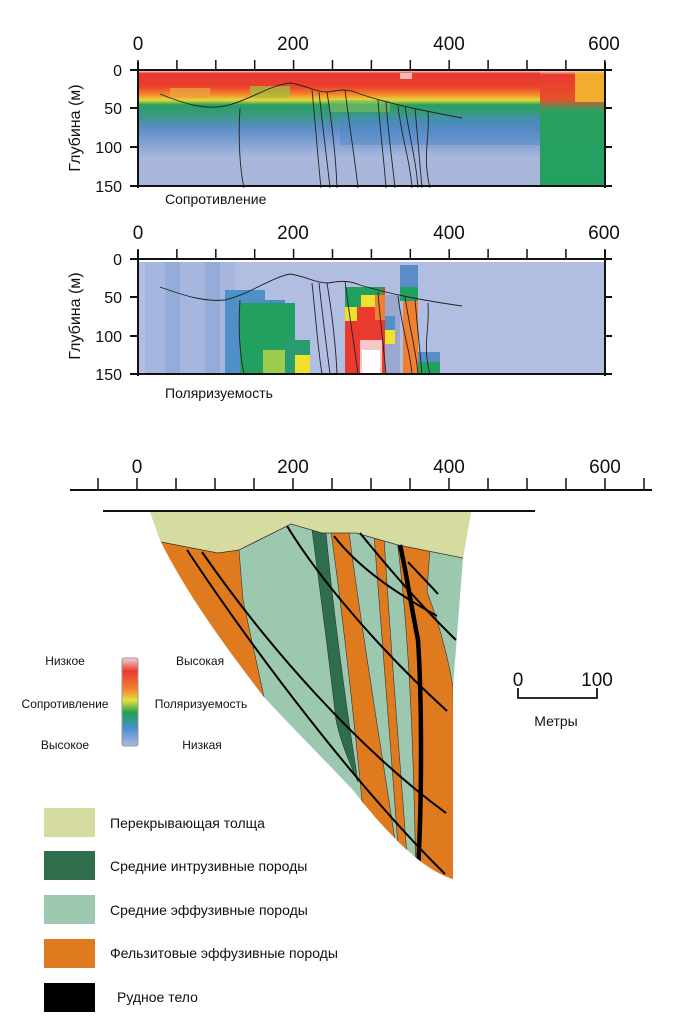 This screenshot has height=1024, width=683. I want to click on legend-swatch-overburden, so click(69, 822).